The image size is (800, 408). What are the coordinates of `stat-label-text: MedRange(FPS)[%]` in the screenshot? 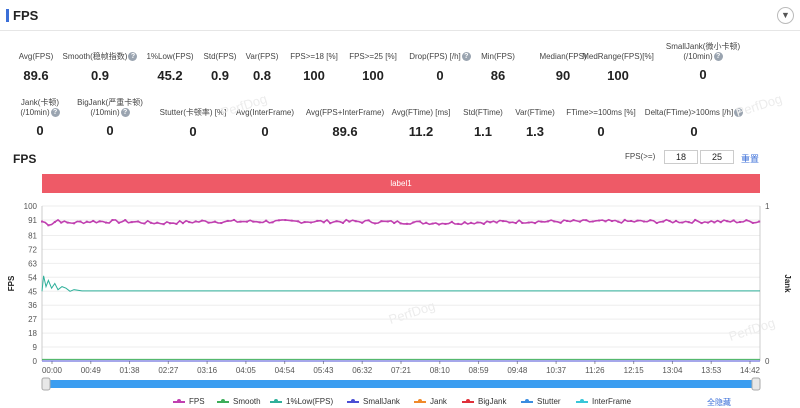 It's located at (618, 56).